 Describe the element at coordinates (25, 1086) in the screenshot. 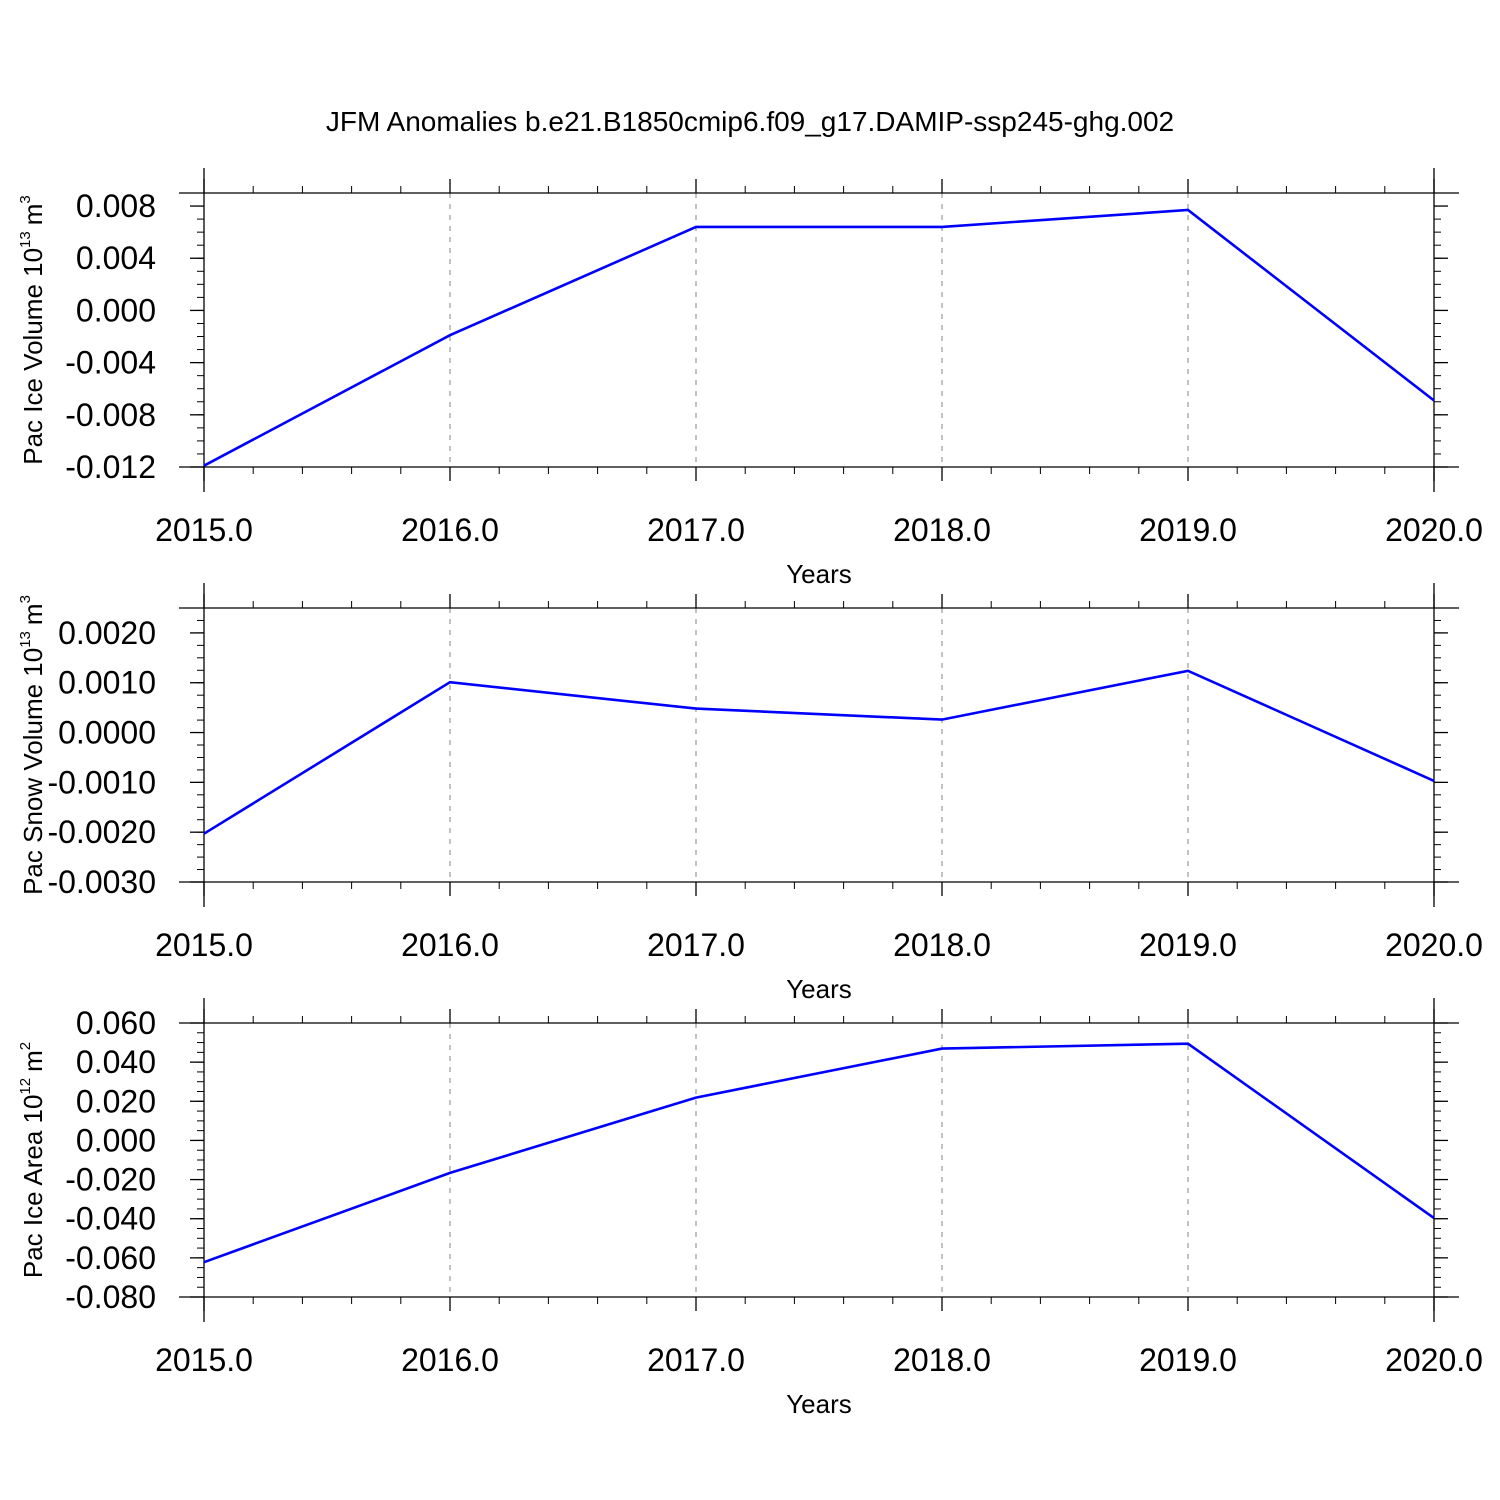

I see `y-axis-label-exponent: 12` at that location.